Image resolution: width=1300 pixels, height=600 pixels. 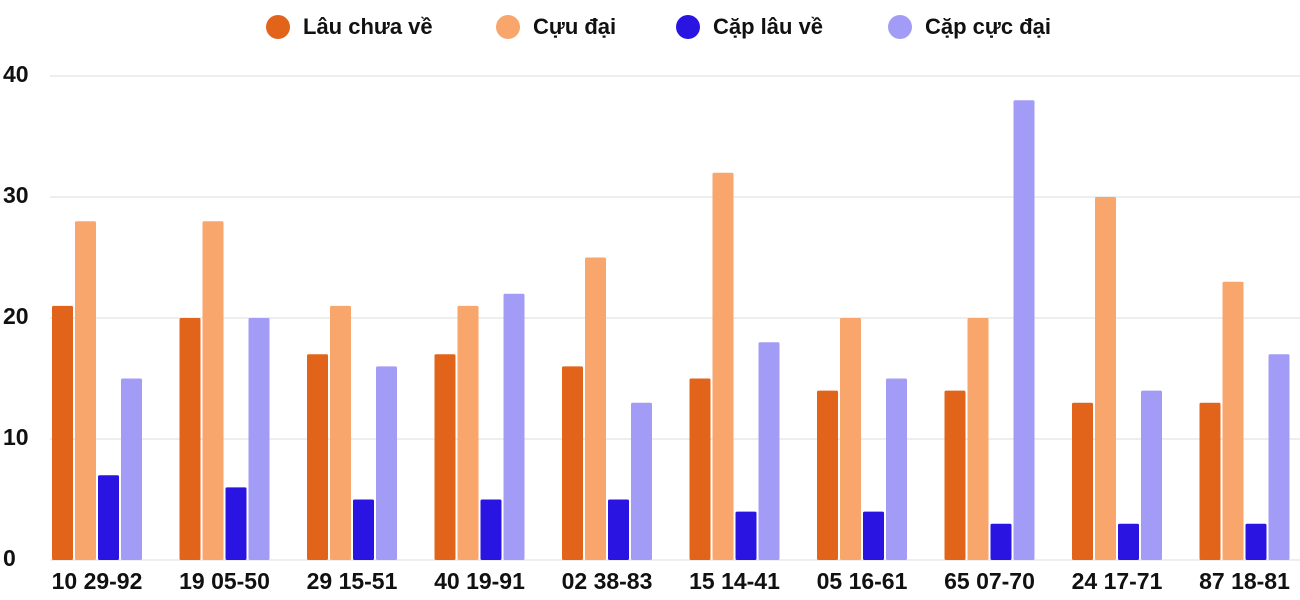 What do you see at coordinates (734, 581) in the screenshot?
I see `x-tick-label: 15 14-41` at bounding box center [734, 581].